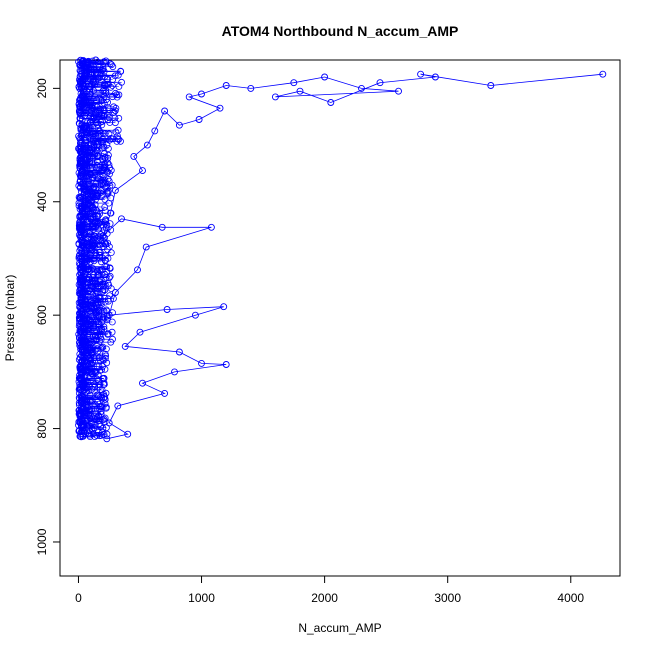 The image size is (650, 655). What do you see at coordinates (42, 315) in the screenshot?
I see `y-tick-label: 600` at bounding box center [42, 315].